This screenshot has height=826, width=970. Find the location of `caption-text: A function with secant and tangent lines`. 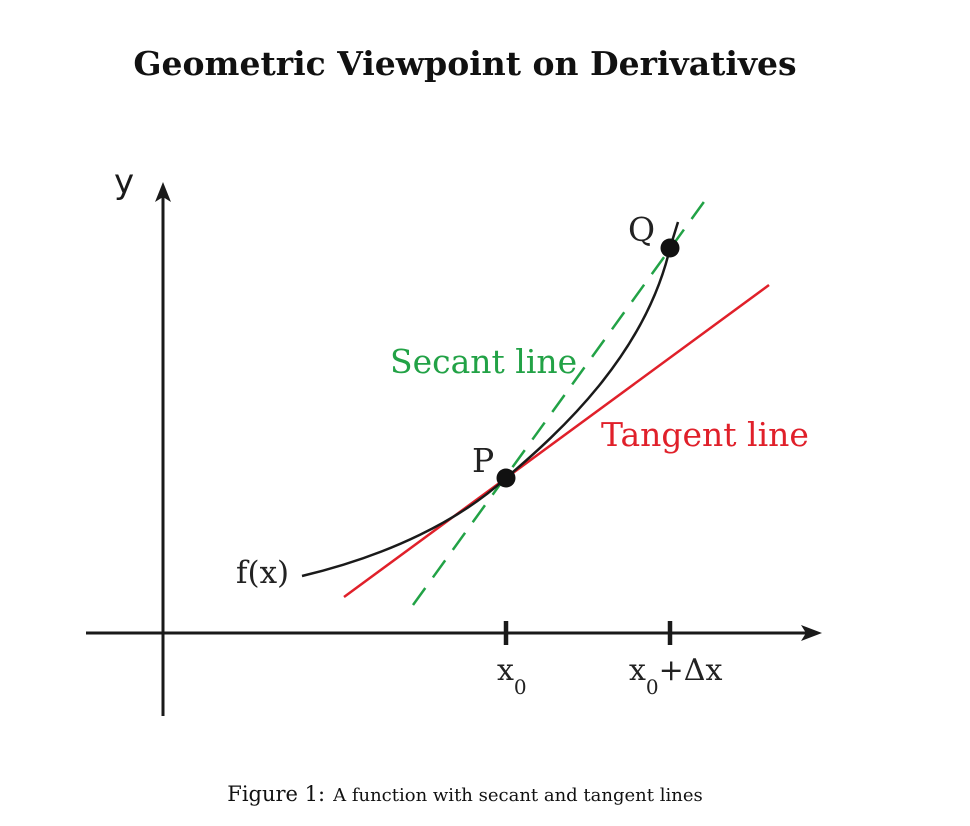

caption-text: A function with secant and tangent lines is located at coordinates (518, 795).